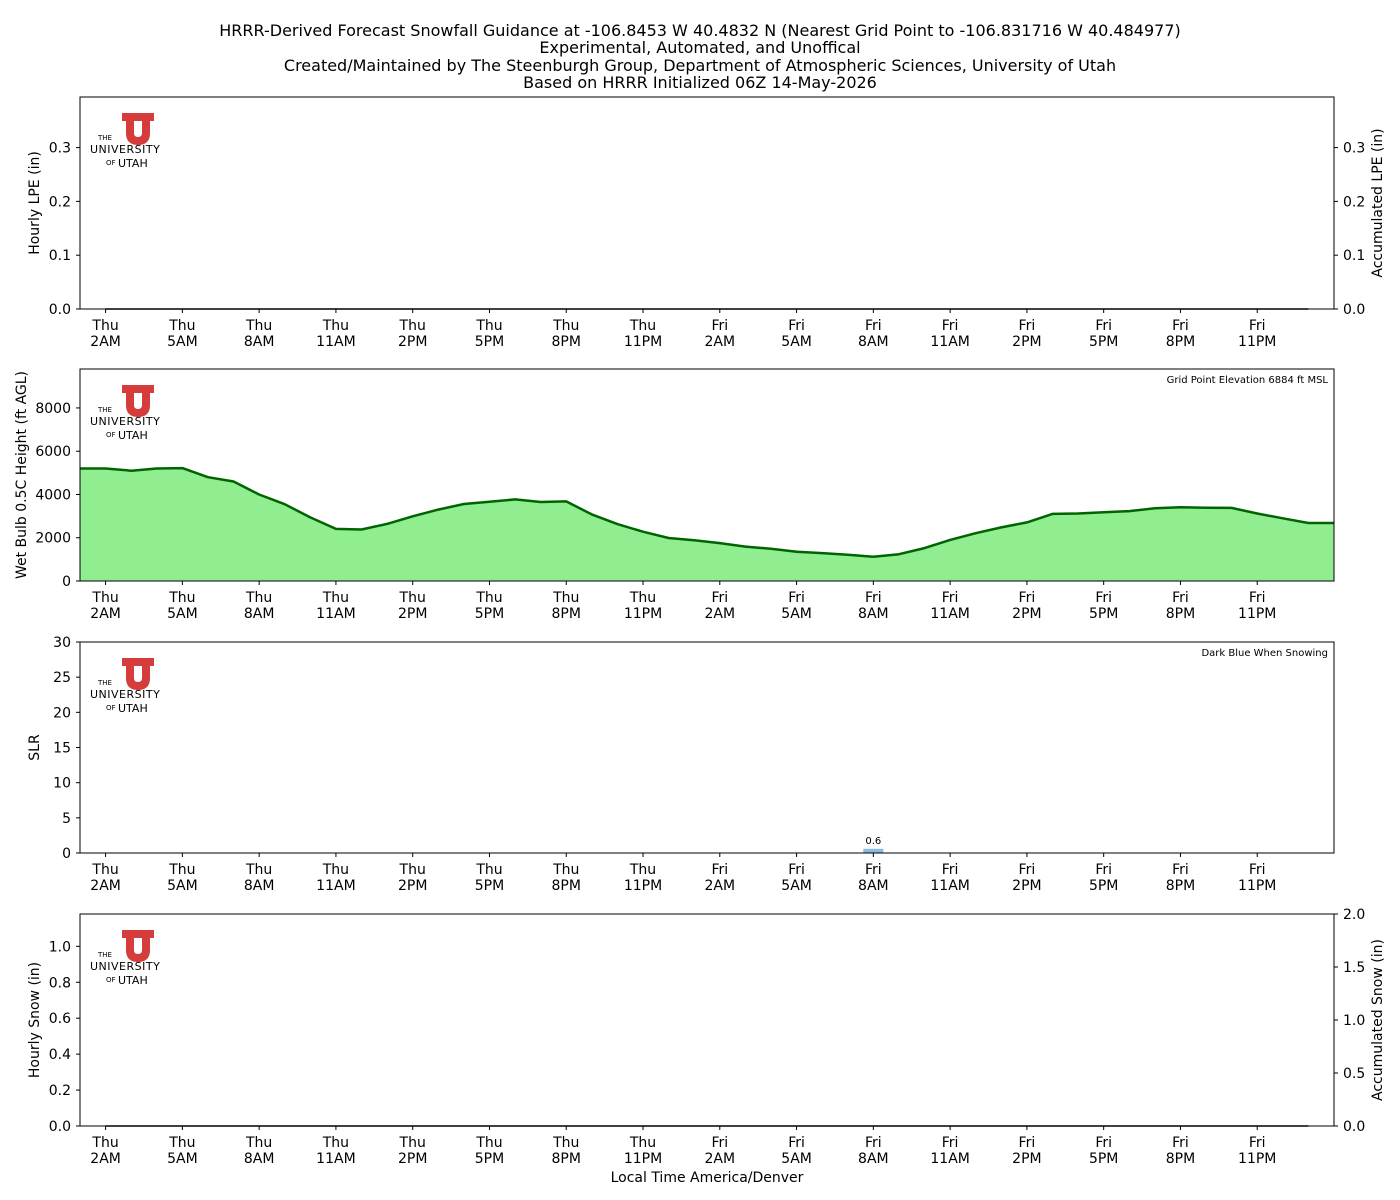  Describe the element at coordinates (53, 539) in the screenshot. I see `y-tick-label: 2000` at that location.